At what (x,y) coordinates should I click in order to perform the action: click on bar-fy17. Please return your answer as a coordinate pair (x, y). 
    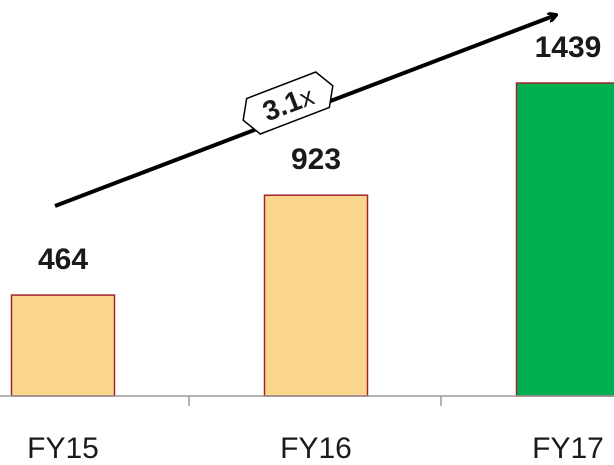
    Looking at the image, I should click on (564, 239).